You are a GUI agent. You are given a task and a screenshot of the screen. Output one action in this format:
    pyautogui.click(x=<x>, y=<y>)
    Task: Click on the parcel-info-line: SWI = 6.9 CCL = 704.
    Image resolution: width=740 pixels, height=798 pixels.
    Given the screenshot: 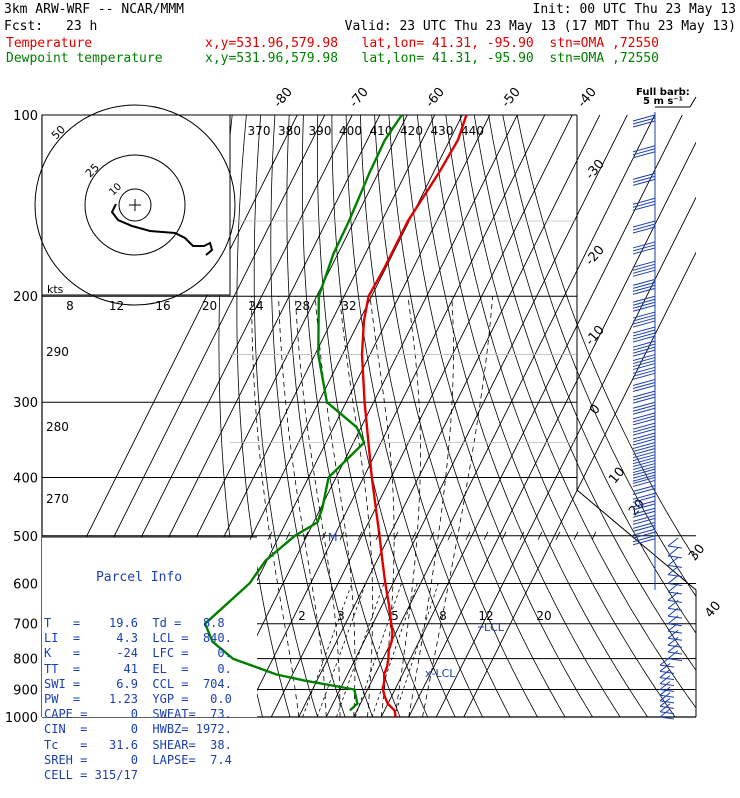 What is the action you would take?
    pyautogui.click(x=138, y=683)
    